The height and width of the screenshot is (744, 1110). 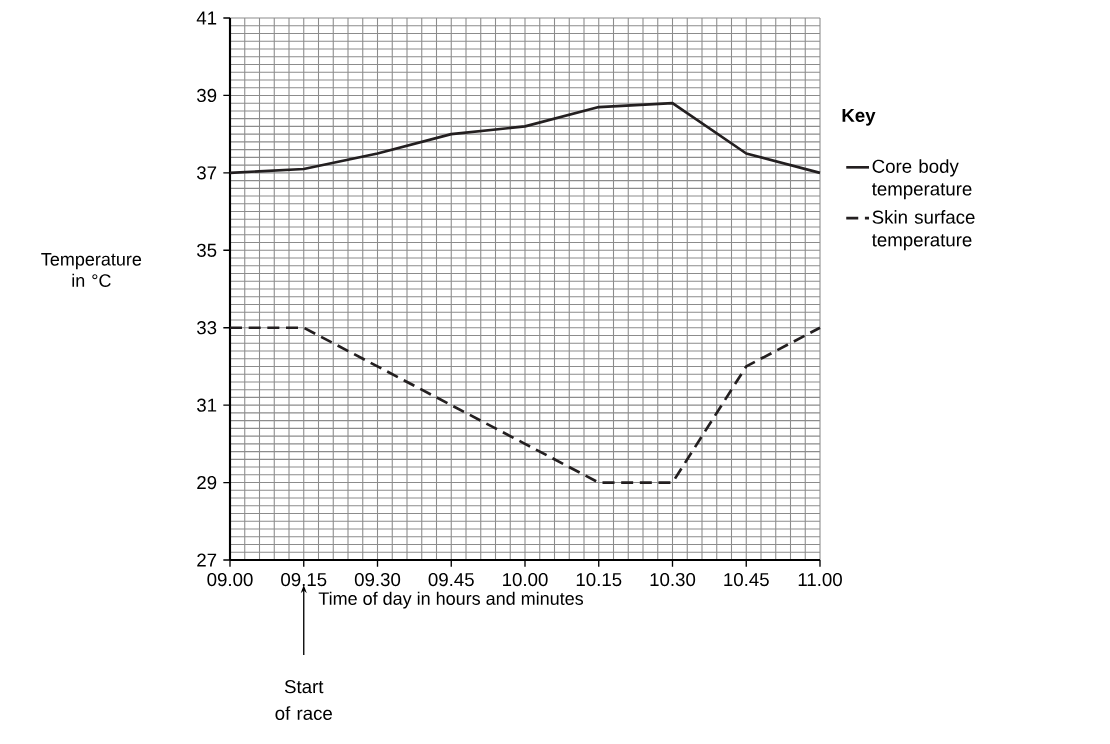 I want to click on y-tick-label: 27, so click(x=207, y=560).